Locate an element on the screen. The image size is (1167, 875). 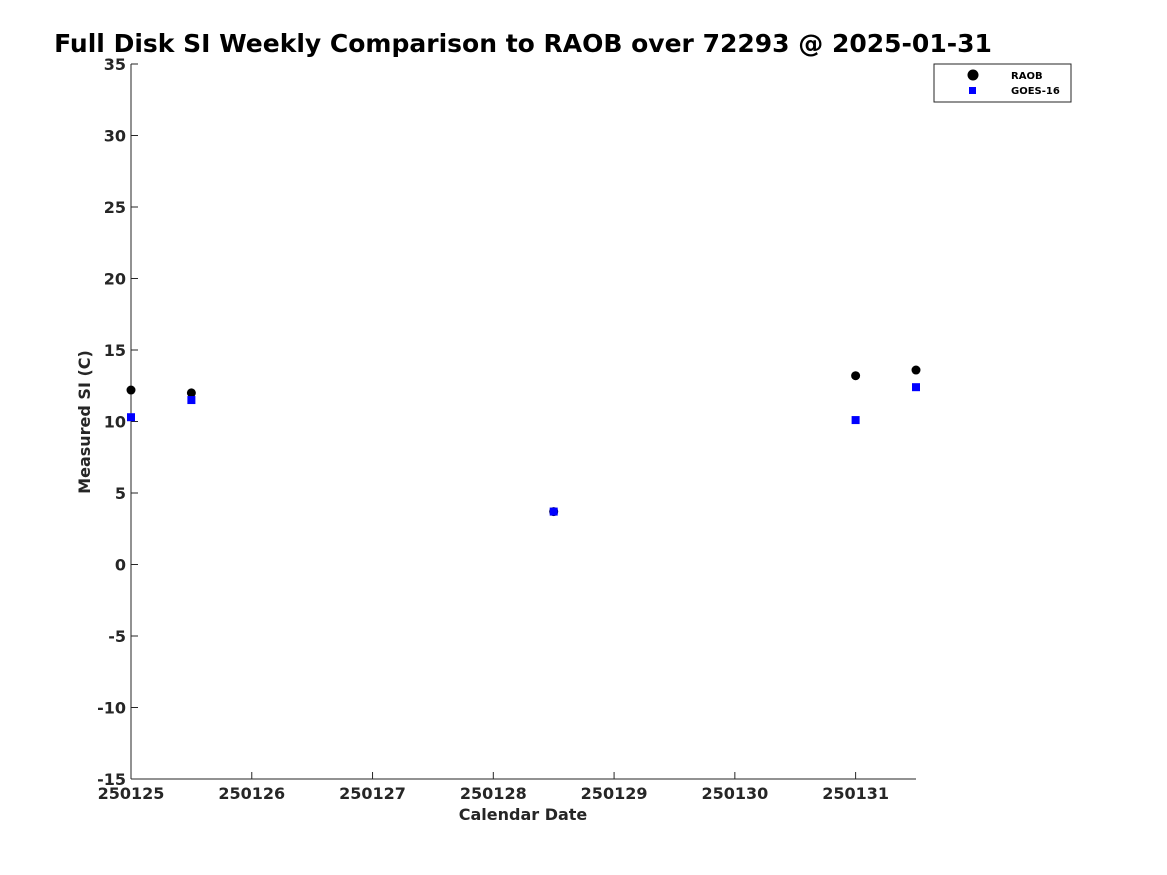
legend-raob-marker is located at coordinates (973, 75).